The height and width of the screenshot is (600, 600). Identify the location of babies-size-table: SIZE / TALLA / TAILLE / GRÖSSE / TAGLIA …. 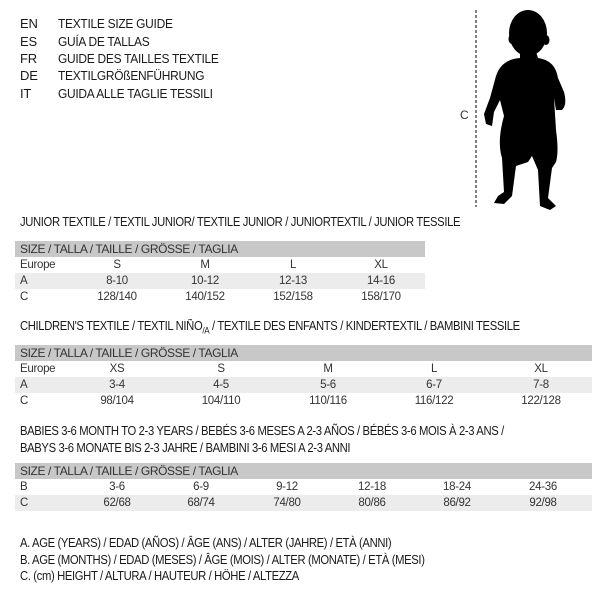
(303, 487).